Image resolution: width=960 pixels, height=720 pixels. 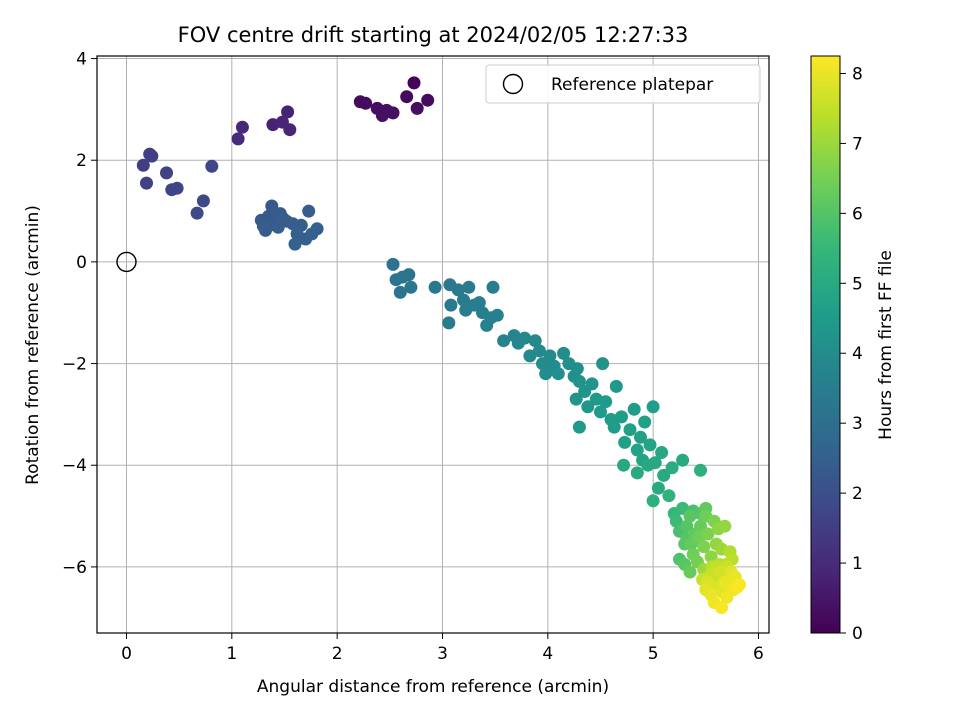 What do you see at coordinates (825, 344) in the screenshot?
I see `colorbar` at bounding box center [825, 344].